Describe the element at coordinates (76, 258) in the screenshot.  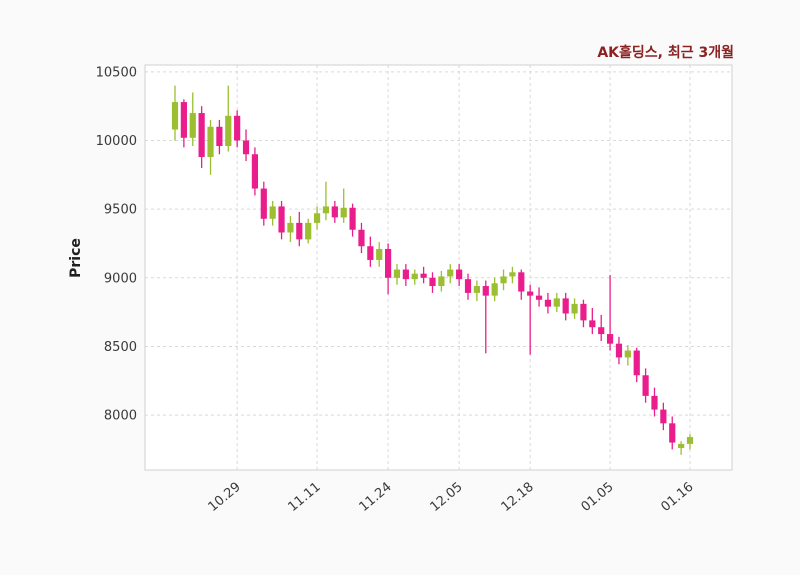
I see `y-axis-label: Price` at that location.